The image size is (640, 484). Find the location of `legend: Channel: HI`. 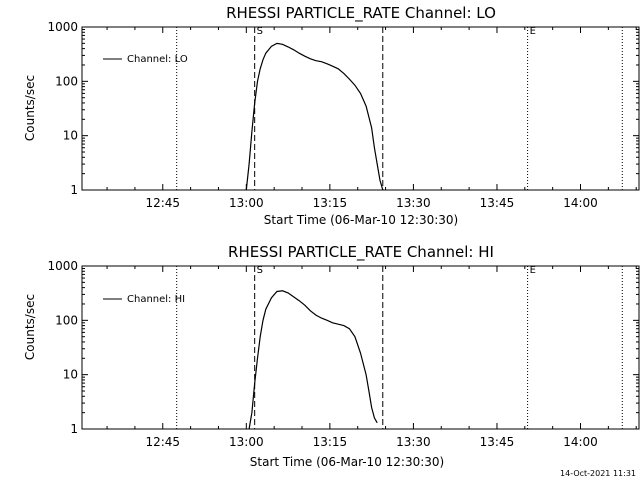

legend: Channel: HI is located at coordinates (144, 299).